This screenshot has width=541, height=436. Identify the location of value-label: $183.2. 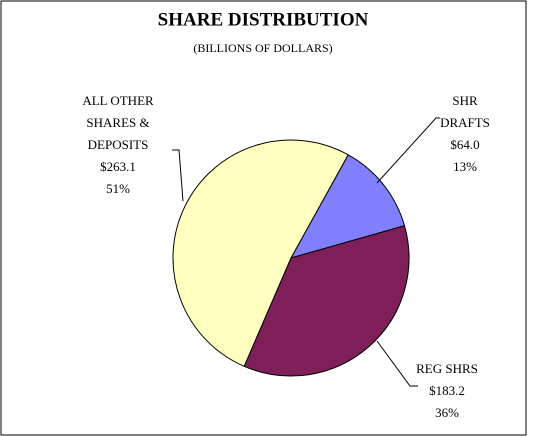
(447, 390).